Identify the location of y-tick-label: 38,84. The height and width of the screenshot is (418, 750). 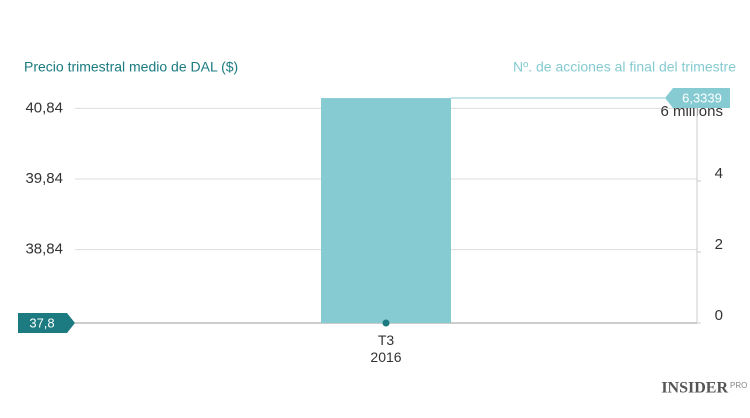
(44, 249).